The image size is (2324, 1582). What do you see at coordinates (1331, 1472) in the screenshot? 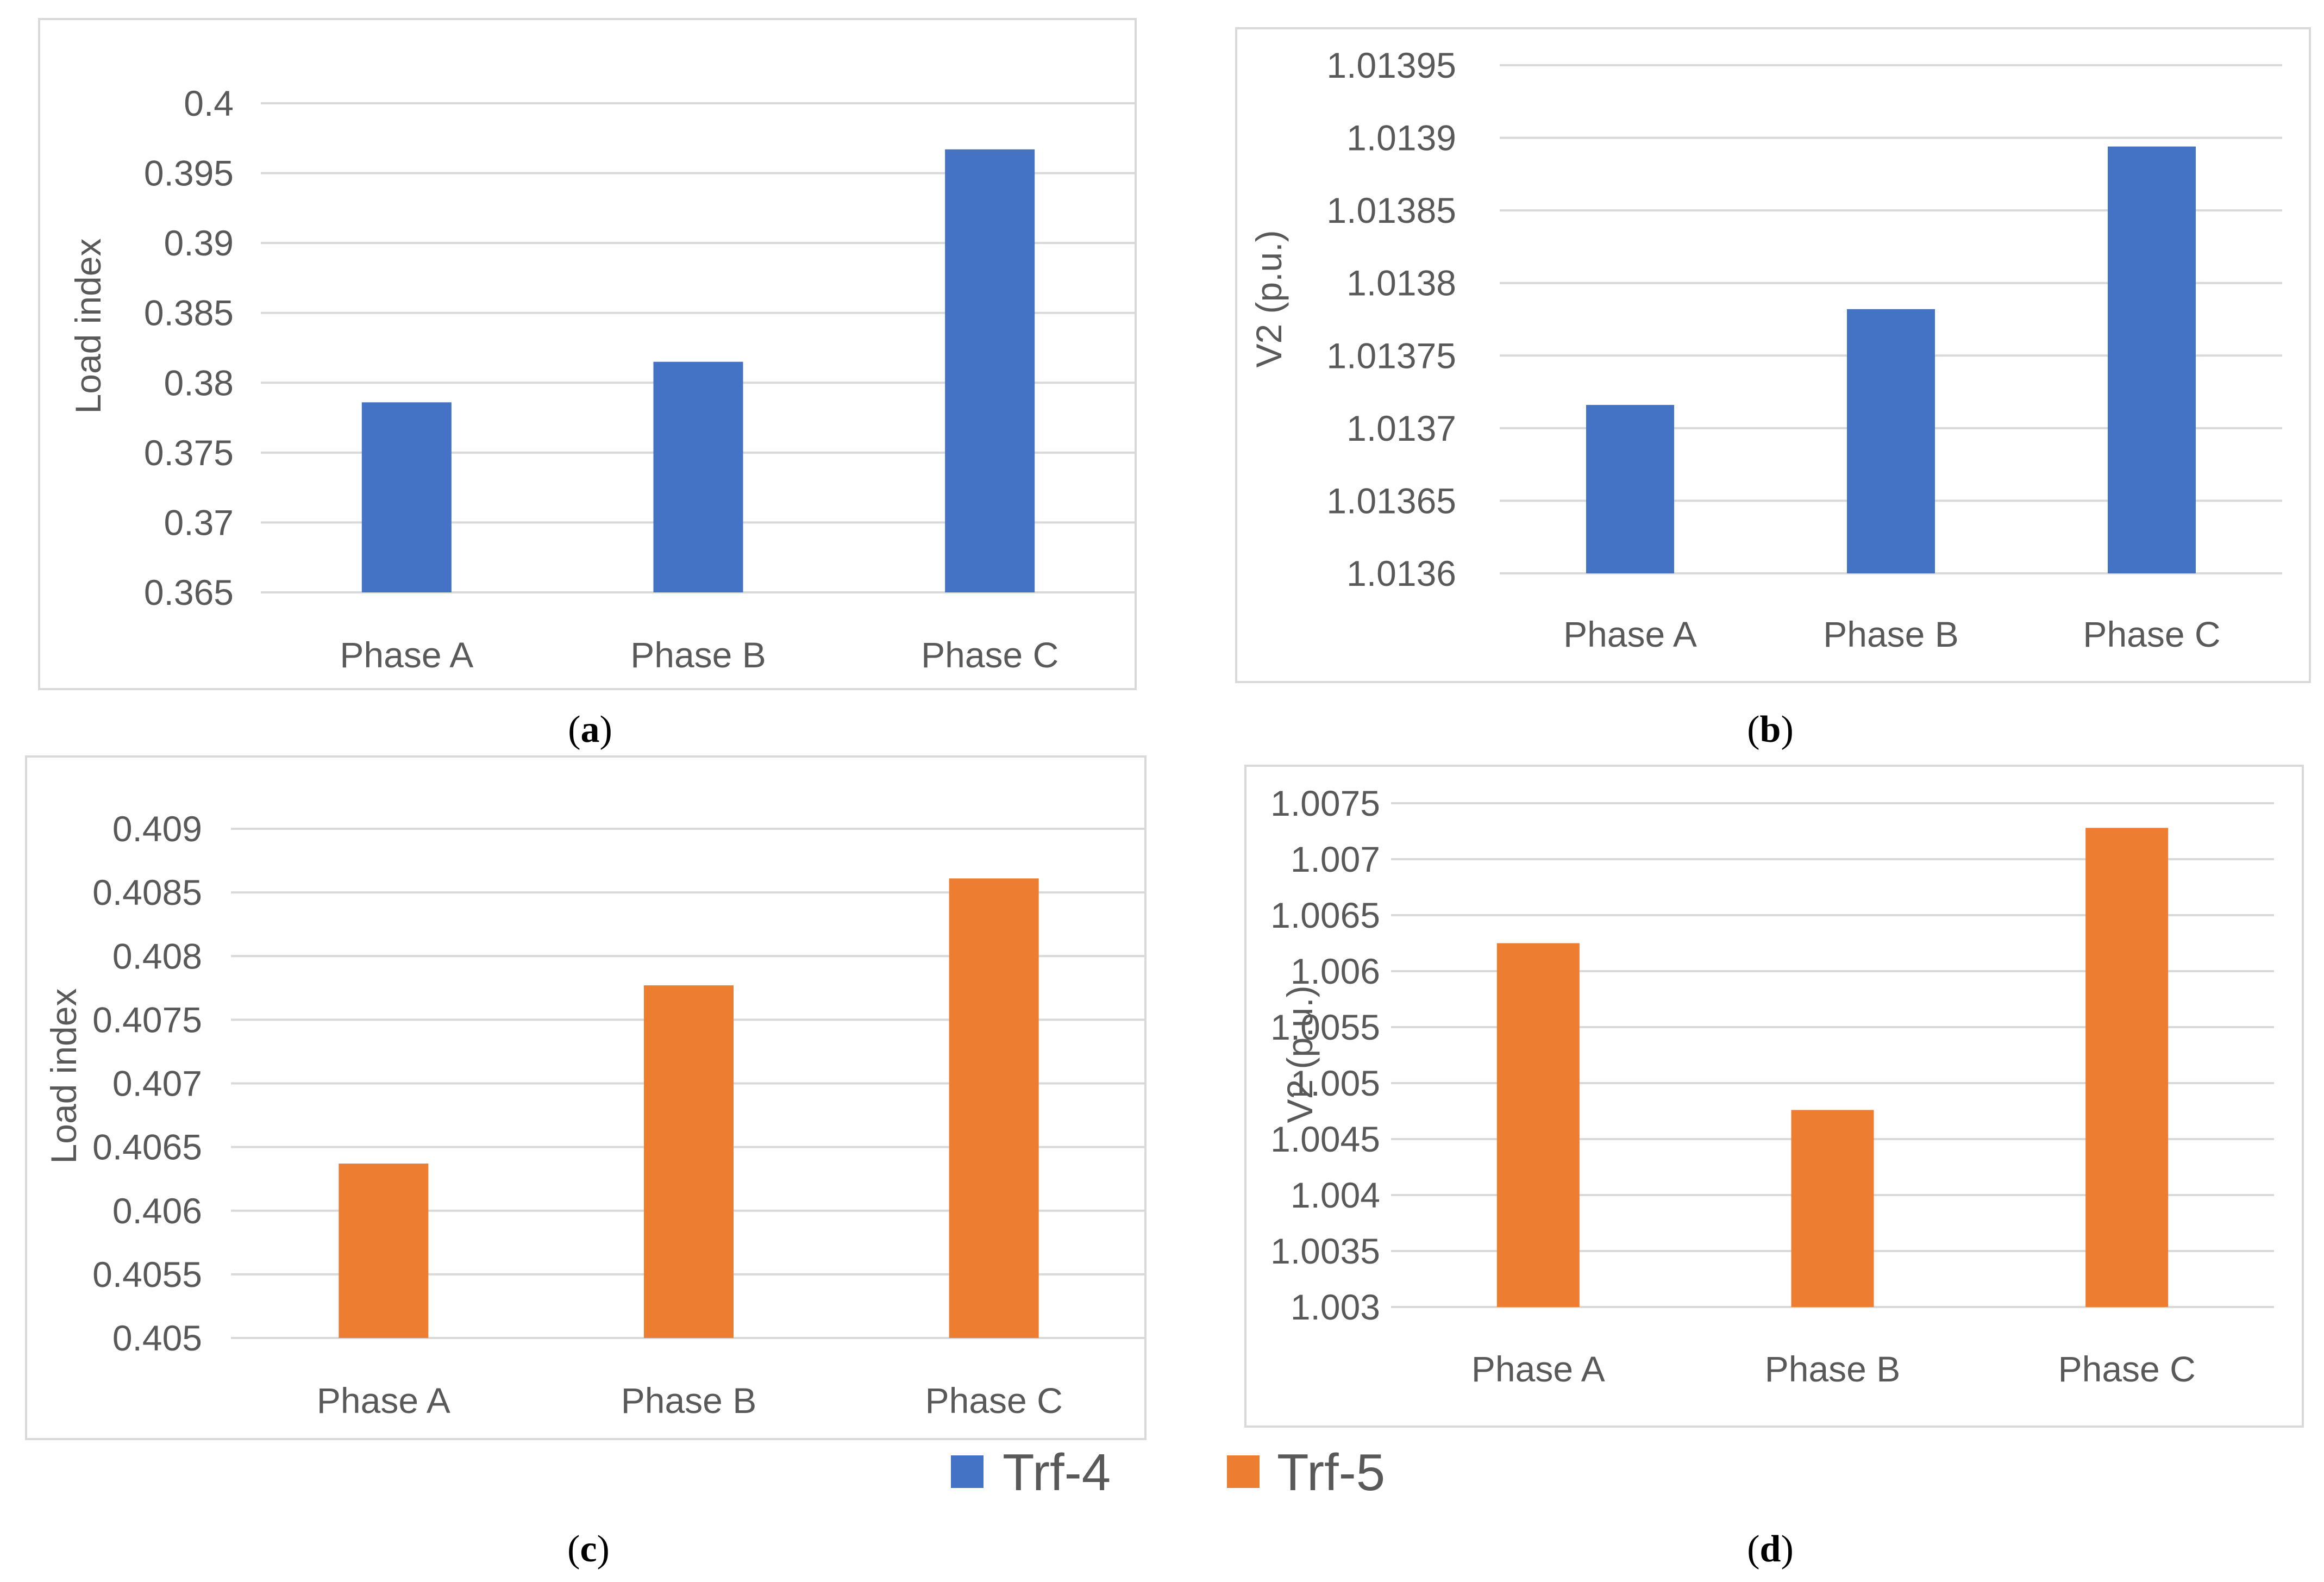
I see `legend-label-trf5: Trf-5` at bounding box center [1331, 1472].